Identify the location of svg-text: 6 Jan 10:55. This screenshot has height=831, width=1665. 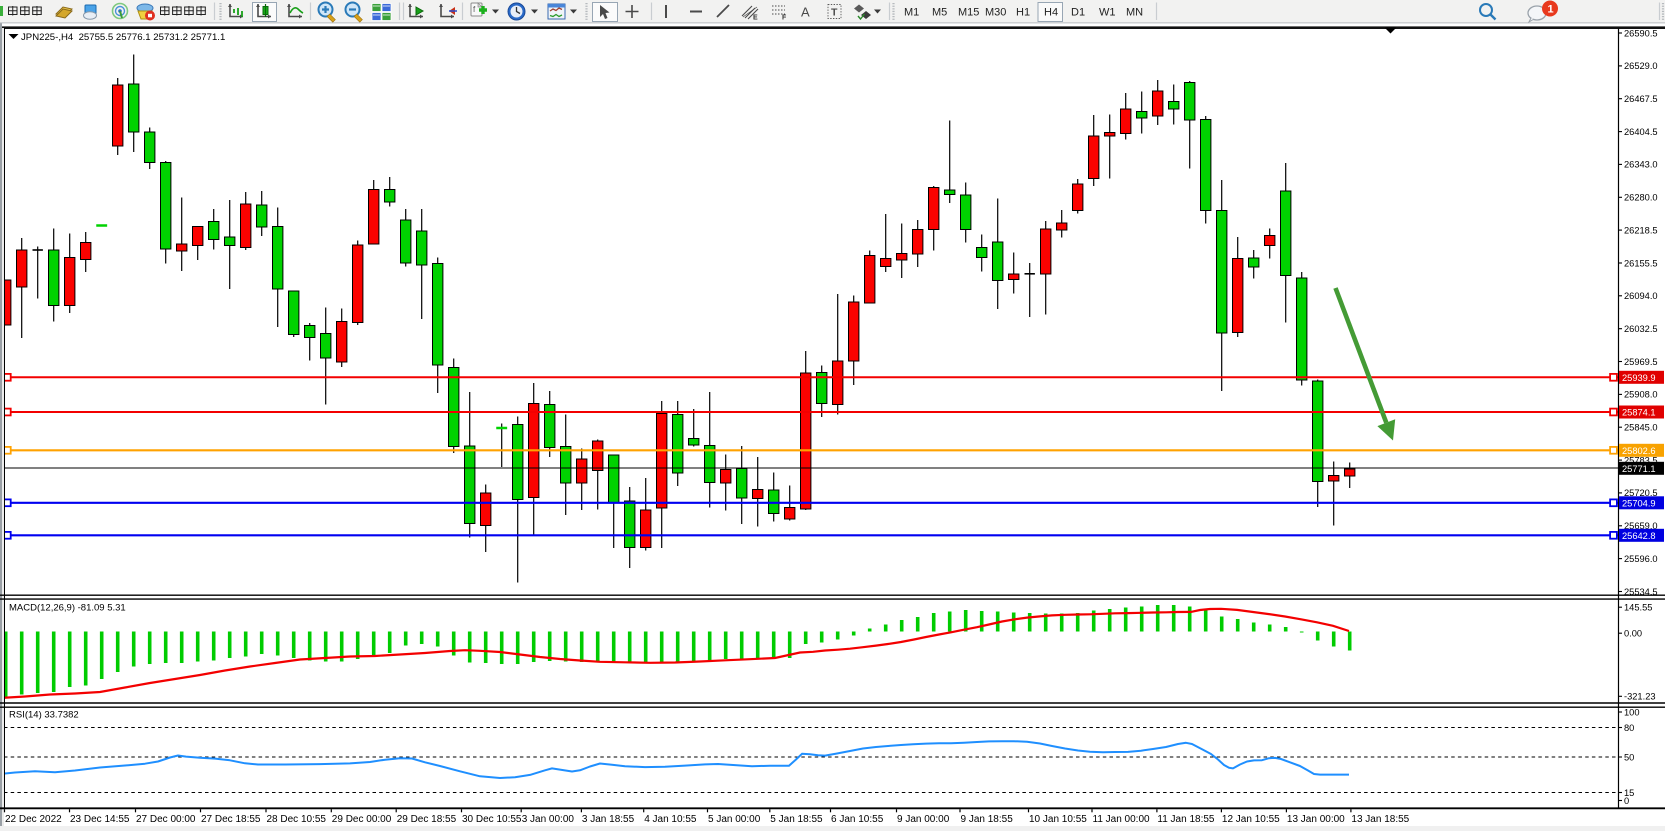
(857, 819).